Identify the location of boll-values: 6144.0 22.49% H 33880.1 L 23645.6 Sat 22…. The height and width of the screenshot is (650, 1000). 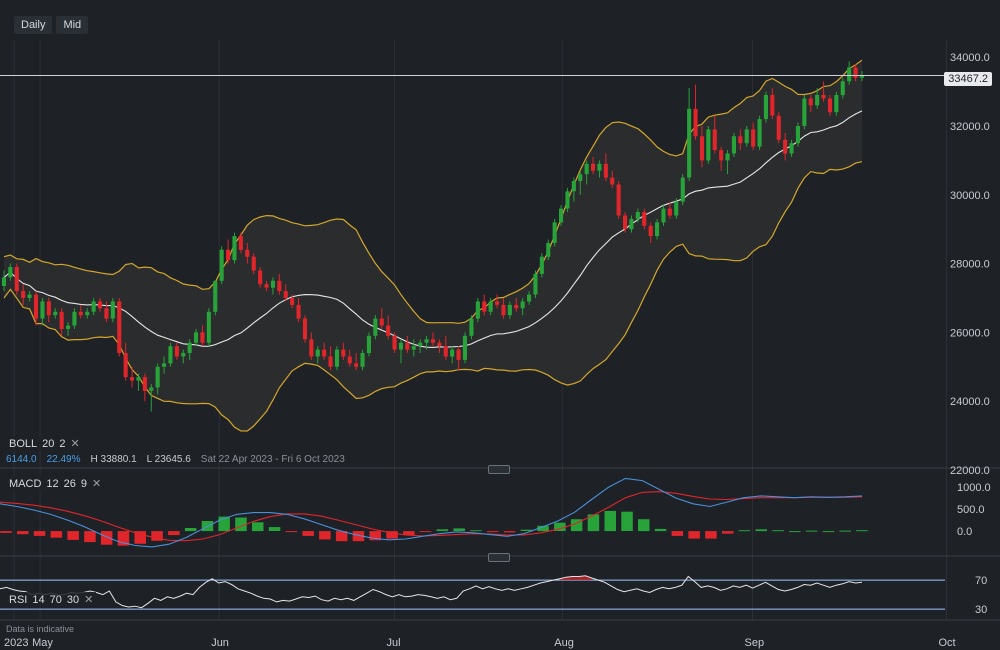
(175, 459).